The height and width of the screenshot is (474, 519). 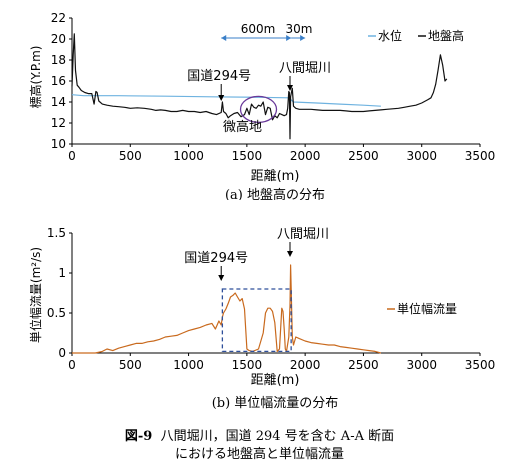 What do you see at coordinates (275, 193) in the screenshot?
I see `chart-subtitle-a: (a) 地盤高の分布` at bounding box center [275, 193].